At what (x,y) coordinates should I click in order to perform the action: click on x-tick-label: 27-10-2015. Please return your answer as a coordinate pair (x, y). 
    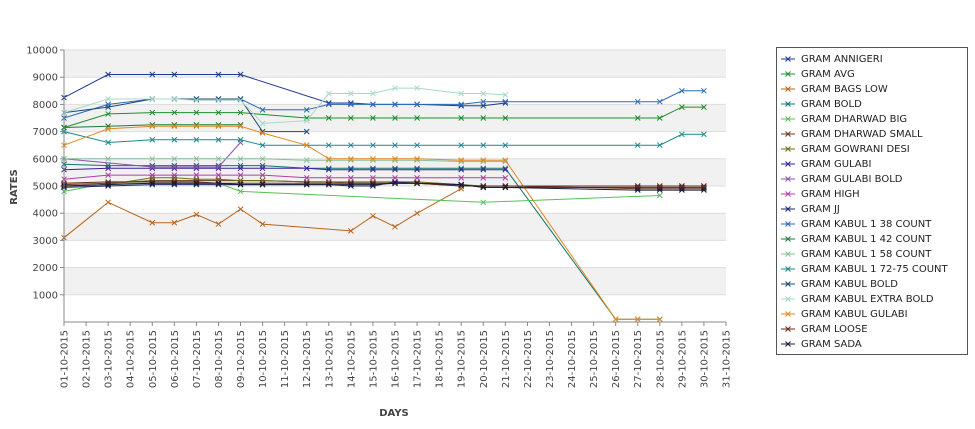
    Looking at the image, I should click on (638, 359).